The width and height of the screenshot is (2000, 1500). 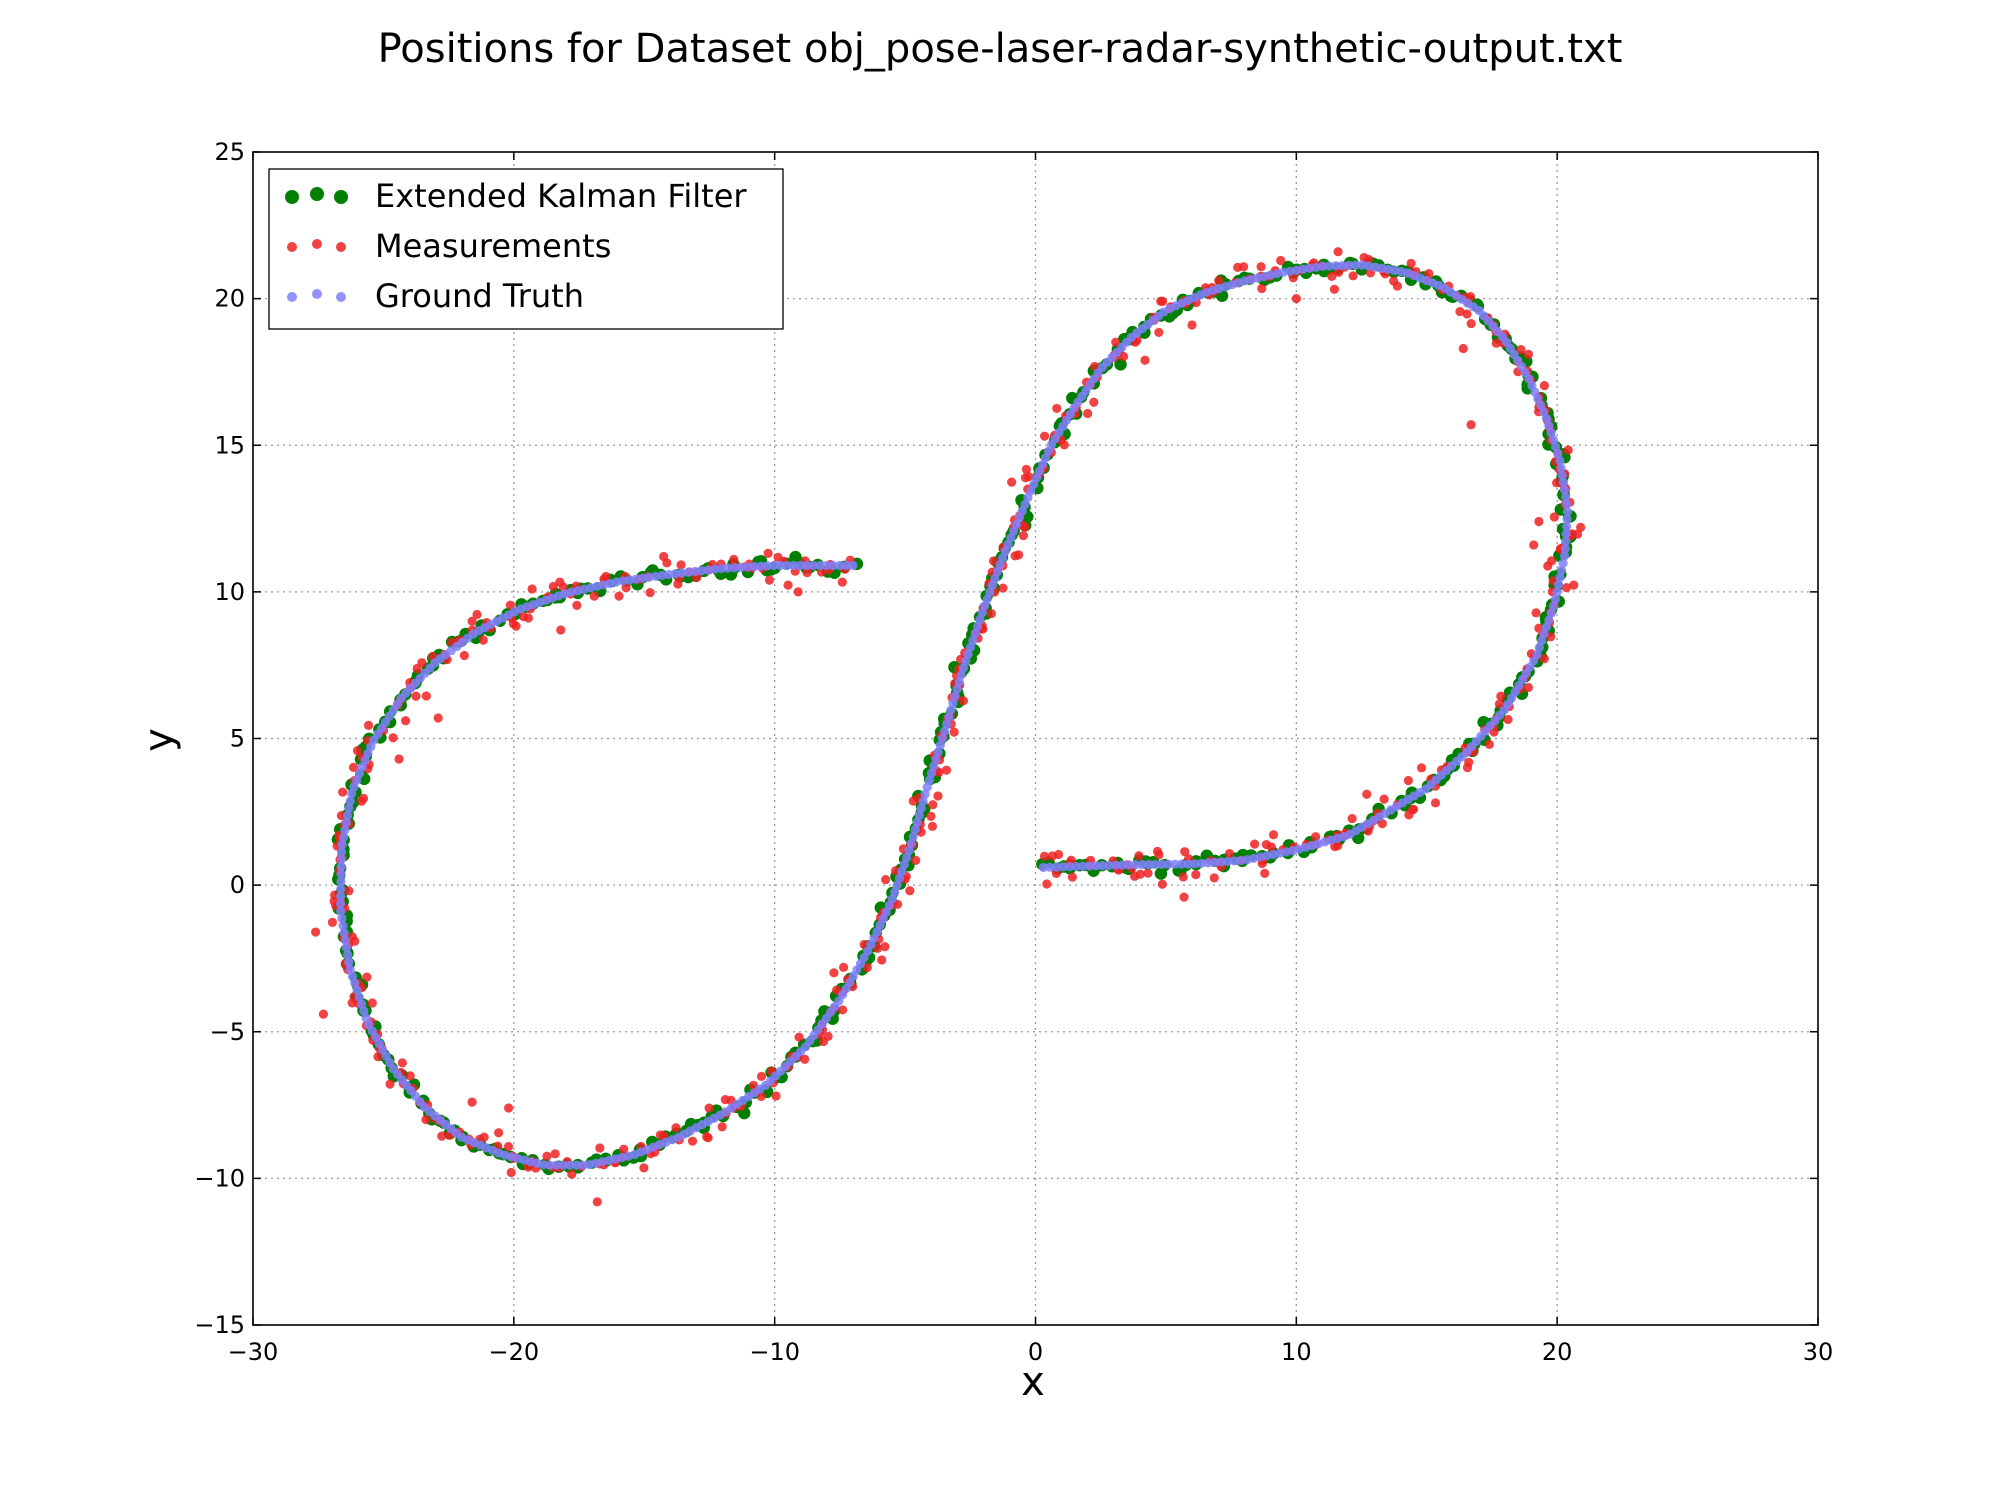 What do you see at coordinates (1120, 364) in the screenshot?
I see `ekf-point` at bounding box center [1120, 364].